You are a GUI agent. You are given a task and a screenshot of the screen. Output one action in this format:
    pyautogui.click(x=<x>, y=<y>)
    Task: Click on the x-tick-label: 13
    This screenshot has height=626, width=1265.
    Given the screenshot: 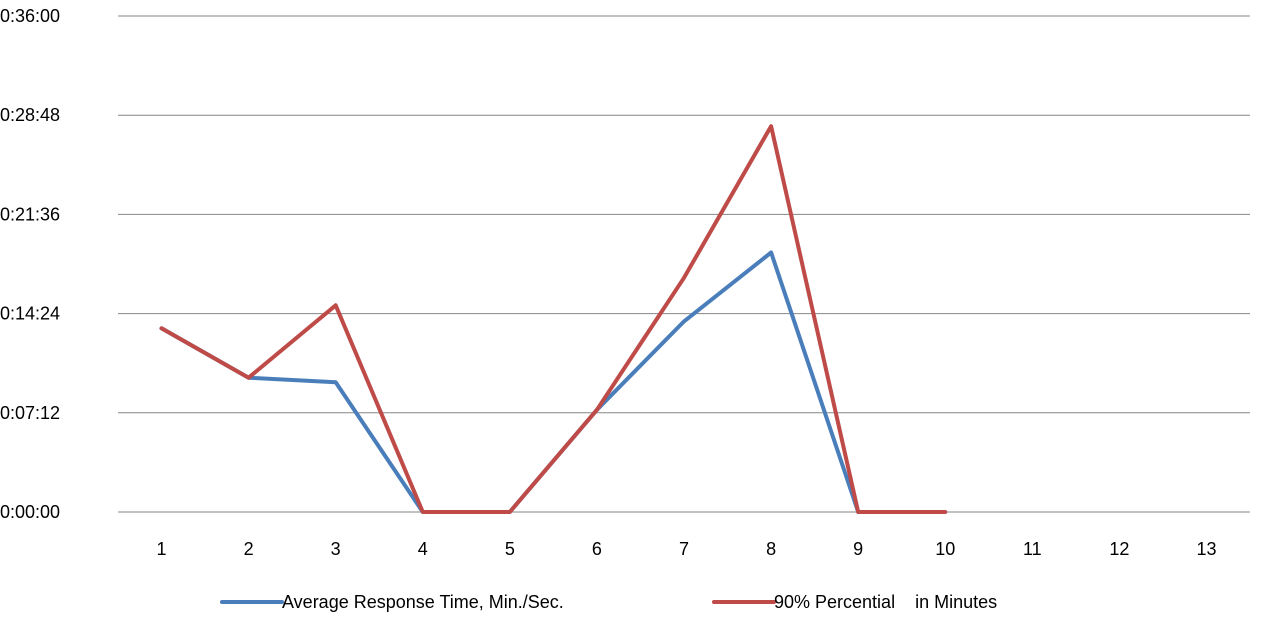 What is the action you would take?
    pyautogui.click(x=1206, y=549)
    